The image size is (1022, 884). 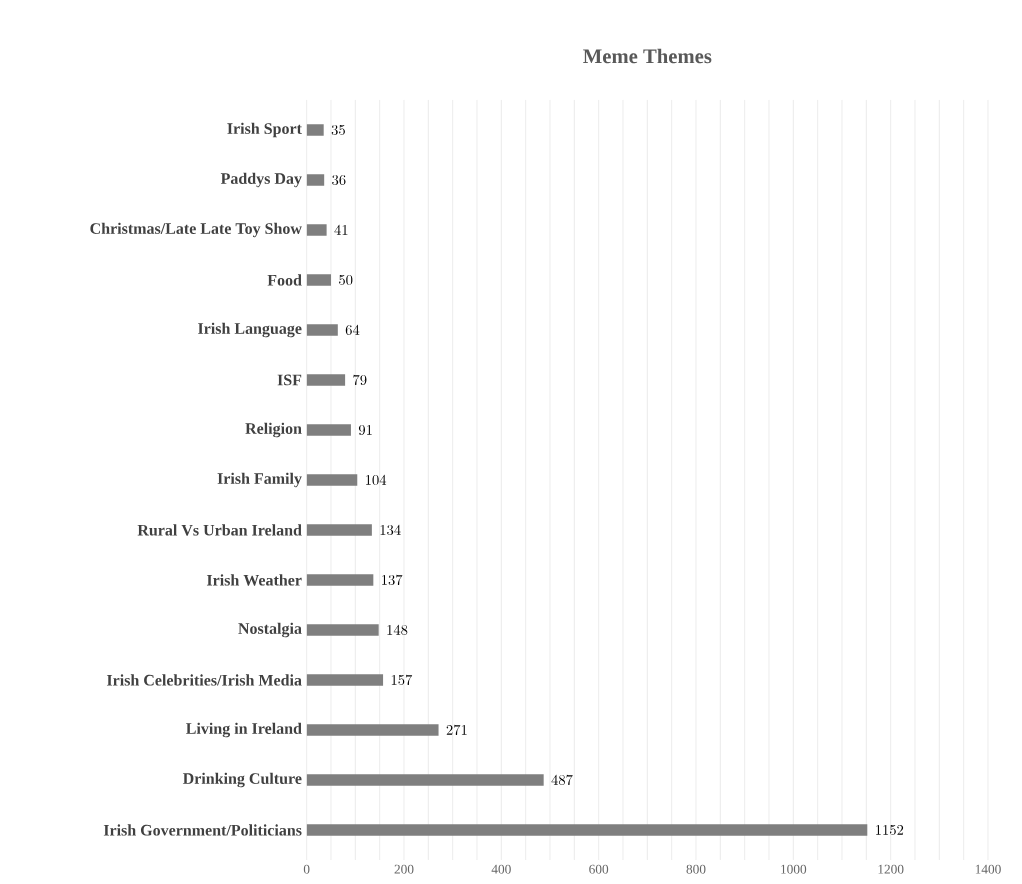 I want to click on data-label: 134, so click(x=390, y=530).